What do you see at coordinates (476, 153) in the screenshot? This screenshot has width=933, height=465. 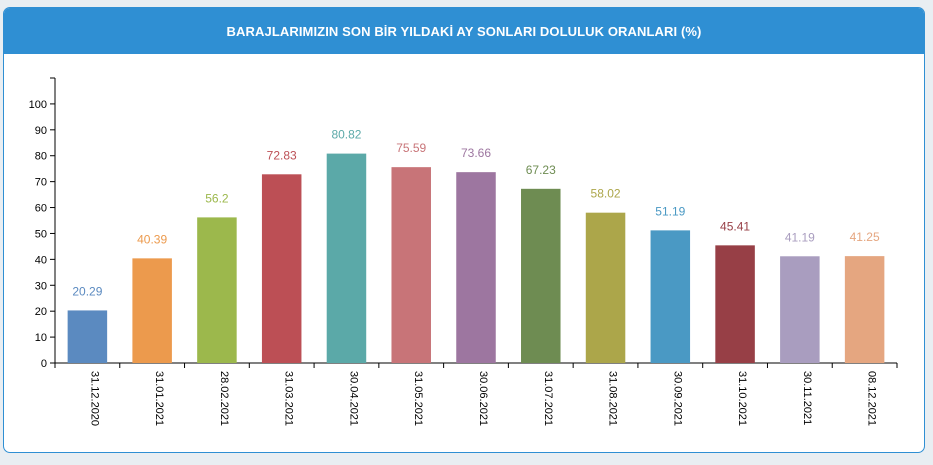 I see `value-label: 73.66` at bounding box center [476, 153].